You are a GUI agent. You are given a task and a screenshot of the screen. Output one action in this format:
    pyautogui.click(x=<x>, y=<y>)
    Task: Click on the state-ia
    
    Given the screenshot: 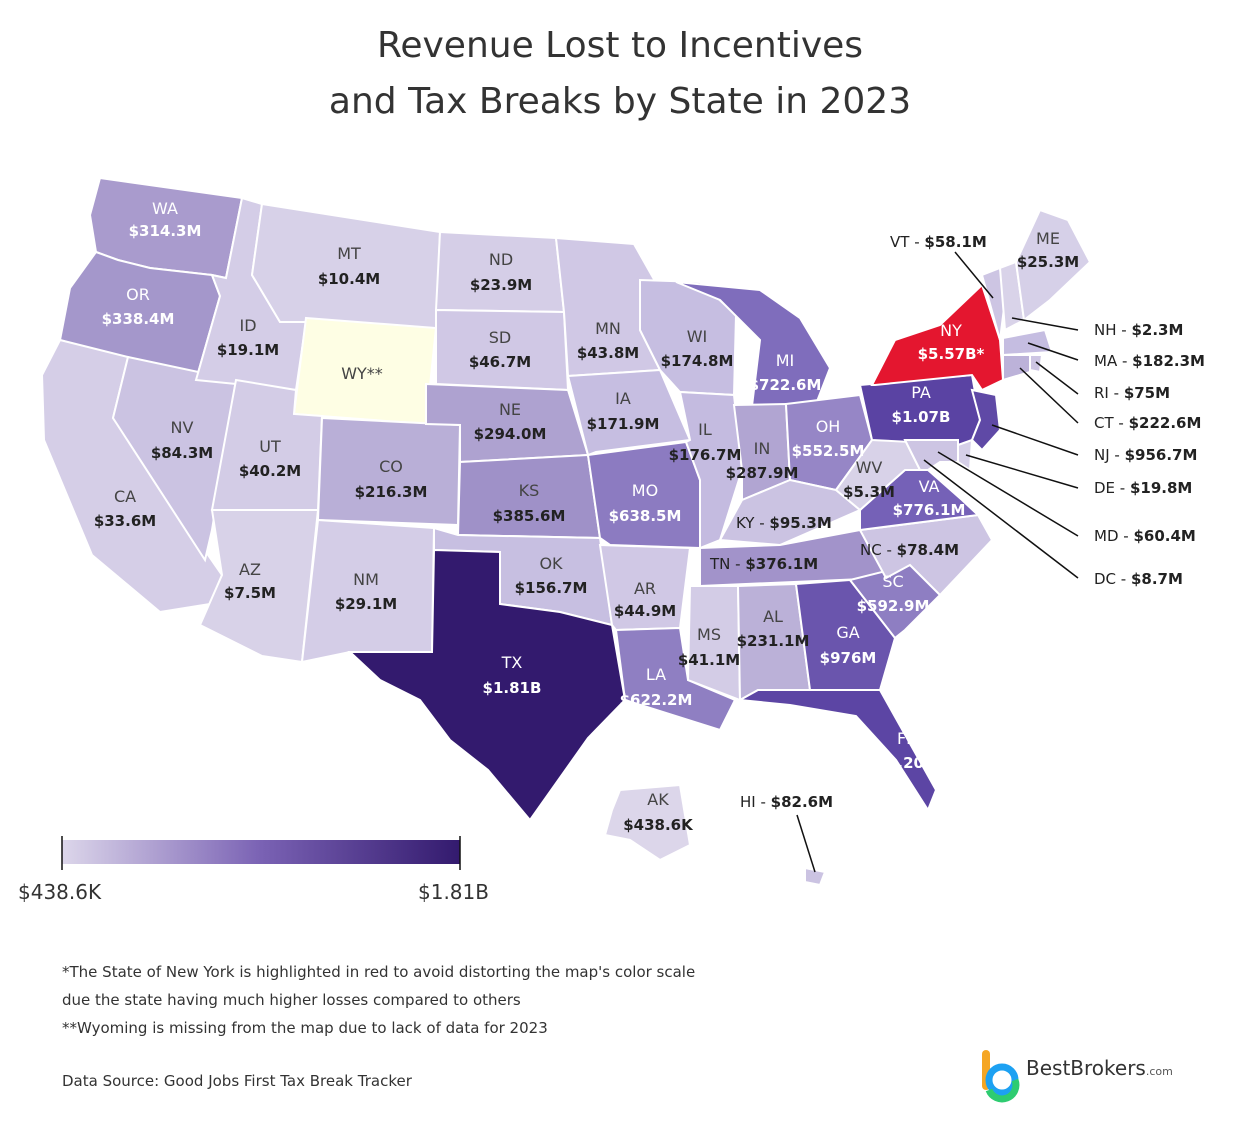 What is the action you would take?
    pyautogui.click(x=629, y=412)
    